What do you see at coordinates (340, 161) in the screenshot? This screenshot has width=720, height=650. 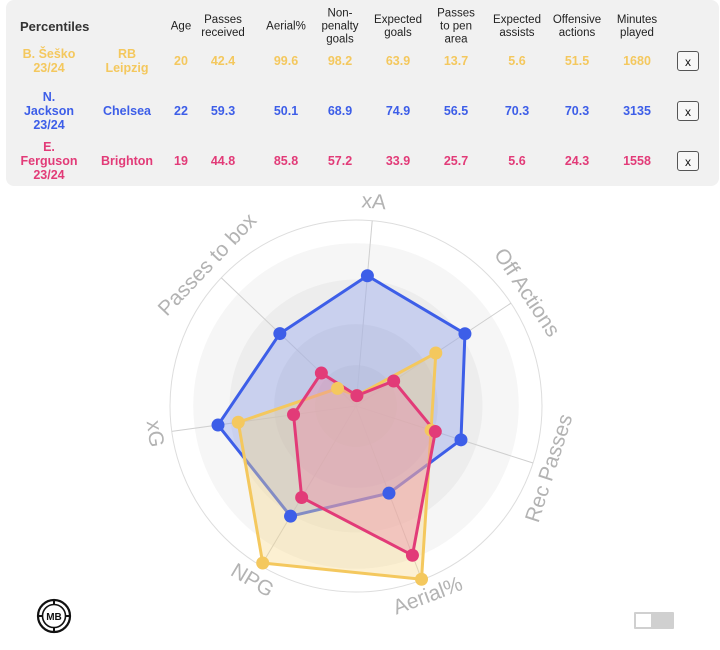 I see `stat-value: 57.2` at bounding box center [340, 161].